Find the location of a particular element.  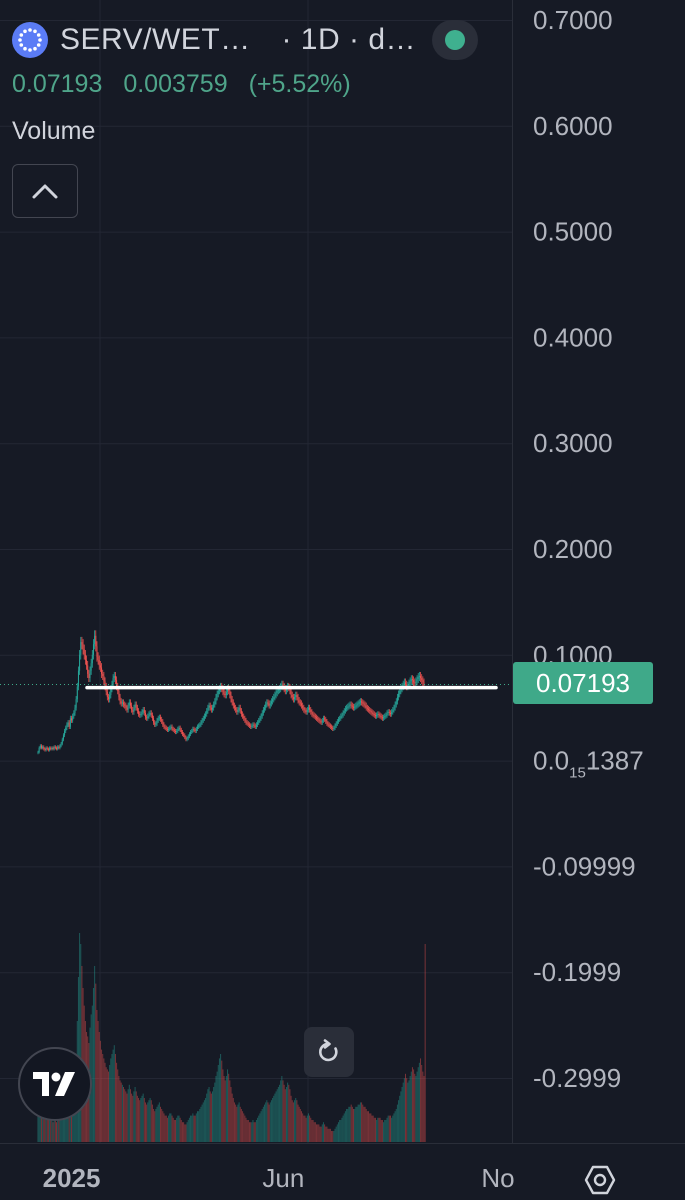

time-axis: 2025 Jun No is located at coordinates (279, 1178).